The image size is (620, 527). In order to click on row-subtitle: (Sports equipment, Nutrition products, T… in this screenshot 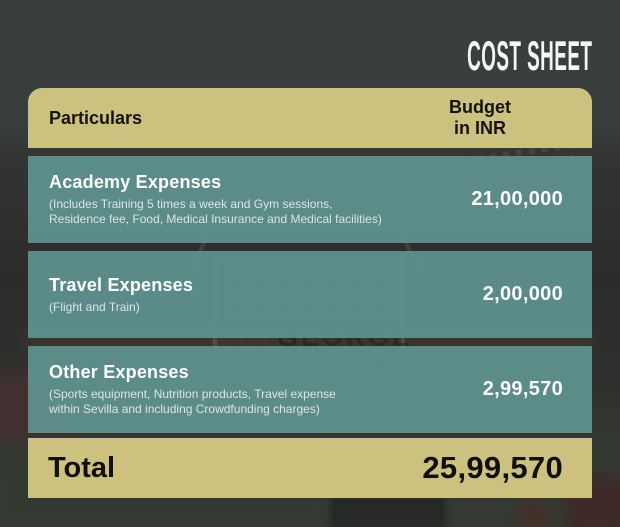, I will do `click(192, 401)`.